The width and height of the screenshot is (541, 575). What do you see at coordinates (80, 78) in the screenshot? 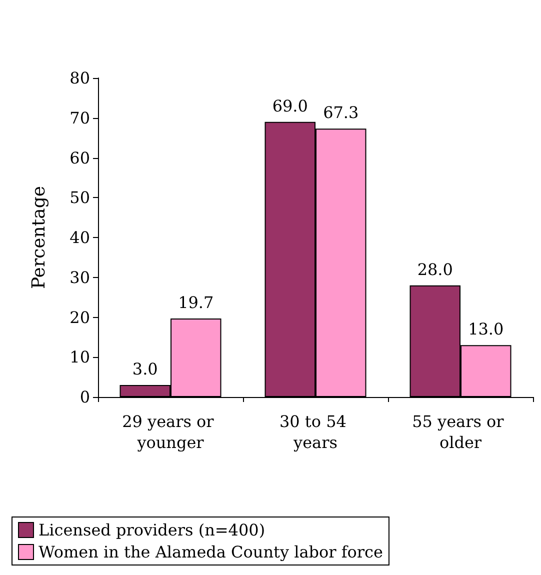
I see `y-tick-label: 80` at bounding box center [80, 78].